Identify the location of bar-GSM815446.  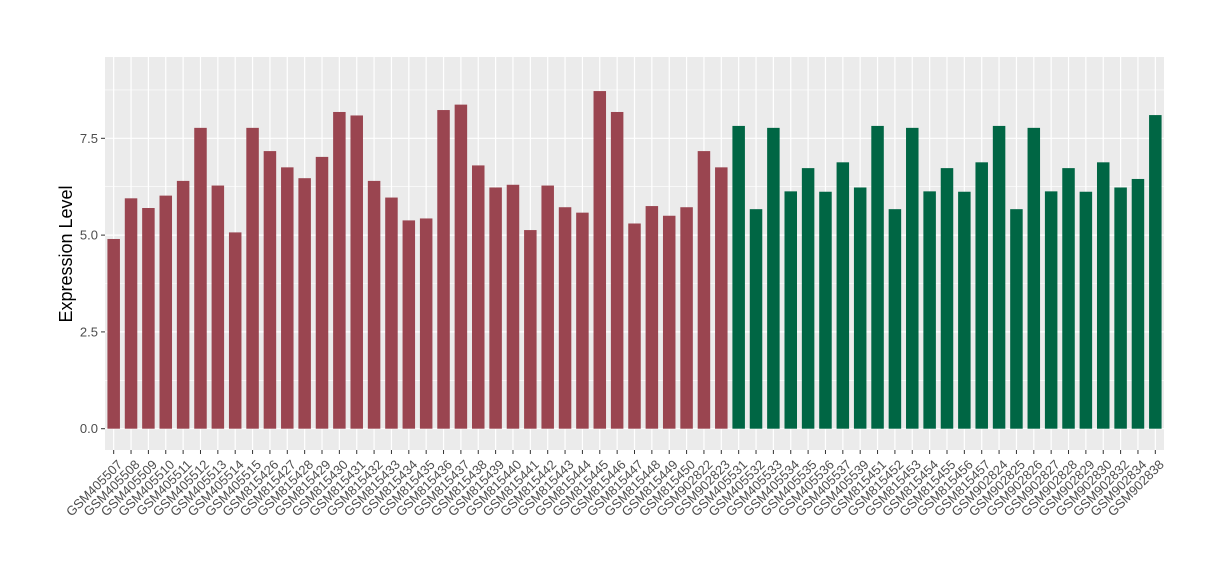
(617, 270).